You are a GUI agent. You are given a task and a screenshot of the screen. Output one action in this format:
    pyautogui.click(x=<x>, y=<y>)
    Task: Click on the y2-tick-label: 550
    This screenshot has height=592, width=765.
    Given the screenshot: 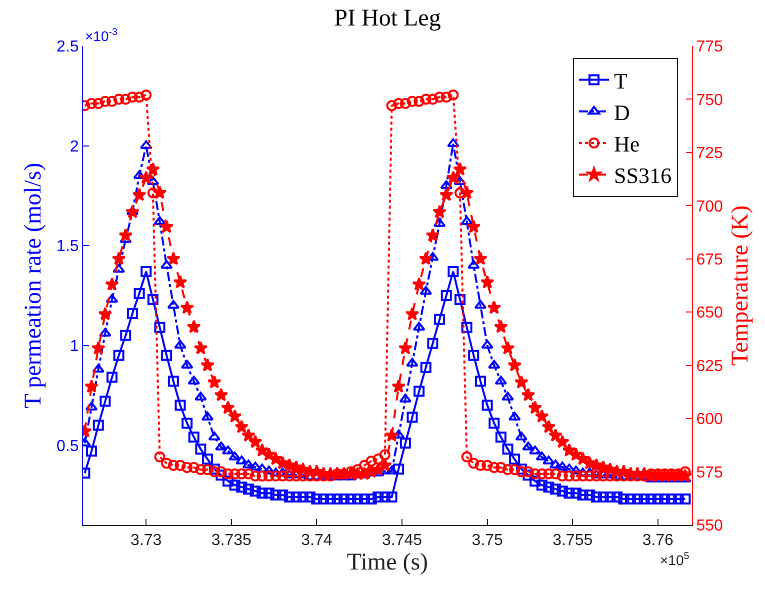 What is the action you would take?
    pyautogui.click(x=709, y=526)
    